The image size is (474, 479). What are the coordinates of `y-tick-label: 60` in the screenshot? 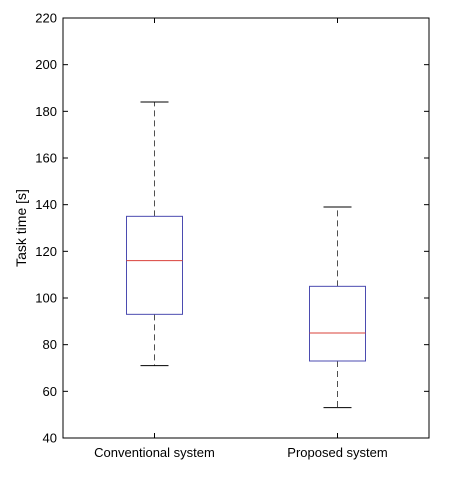 It's located at (50, 391).